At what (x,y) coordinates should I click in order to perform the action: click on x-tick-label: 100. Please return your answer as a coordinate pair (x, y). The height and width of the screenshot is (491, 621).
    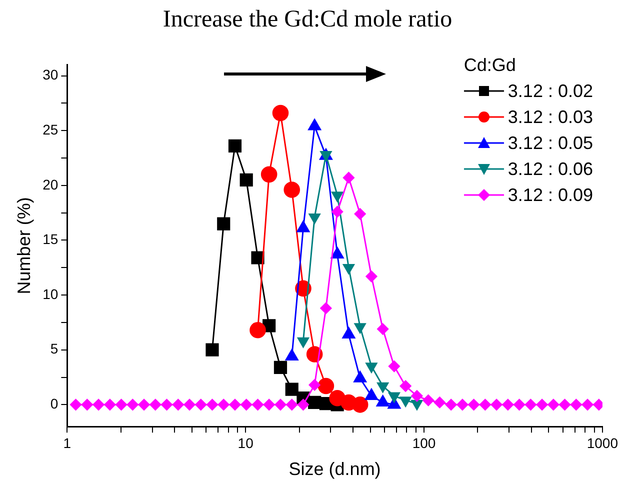
    Looking at the image, I should click on (424, 442).